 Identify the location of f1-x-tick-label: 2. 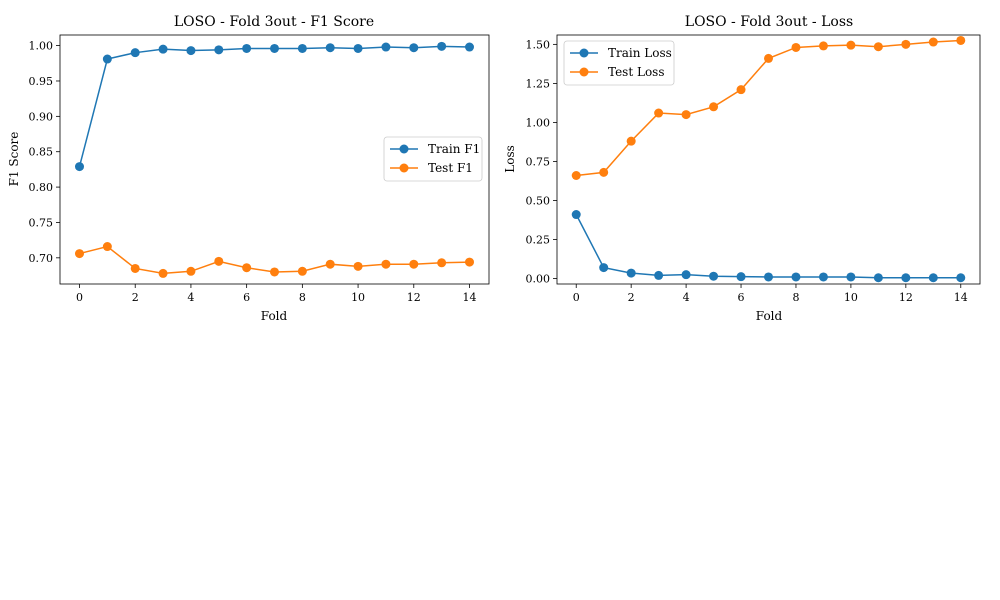
(135, 297).